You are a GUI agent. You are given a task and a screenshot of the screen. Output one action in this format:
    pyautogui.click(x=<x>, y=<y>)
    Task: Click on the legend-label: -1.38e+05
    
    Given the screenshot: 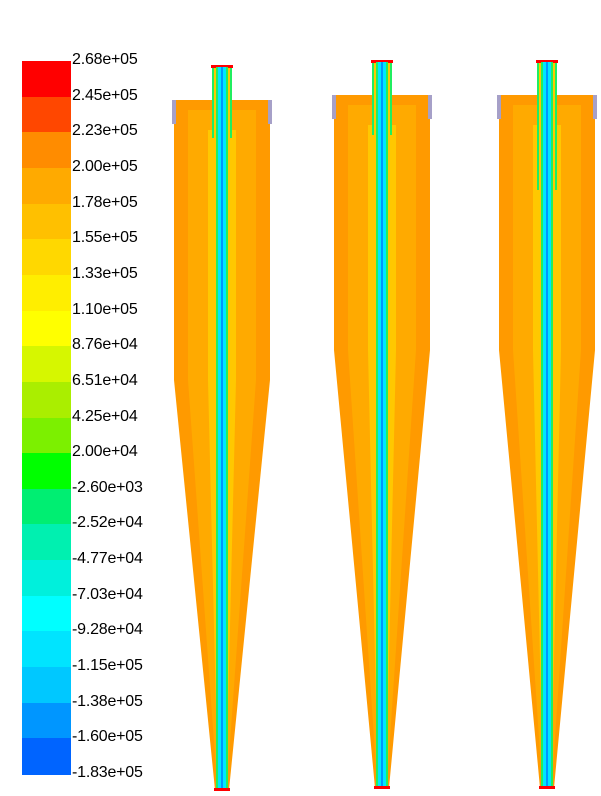 What is the action you would take?
    pyautogui.click(x=107, y=701)
    